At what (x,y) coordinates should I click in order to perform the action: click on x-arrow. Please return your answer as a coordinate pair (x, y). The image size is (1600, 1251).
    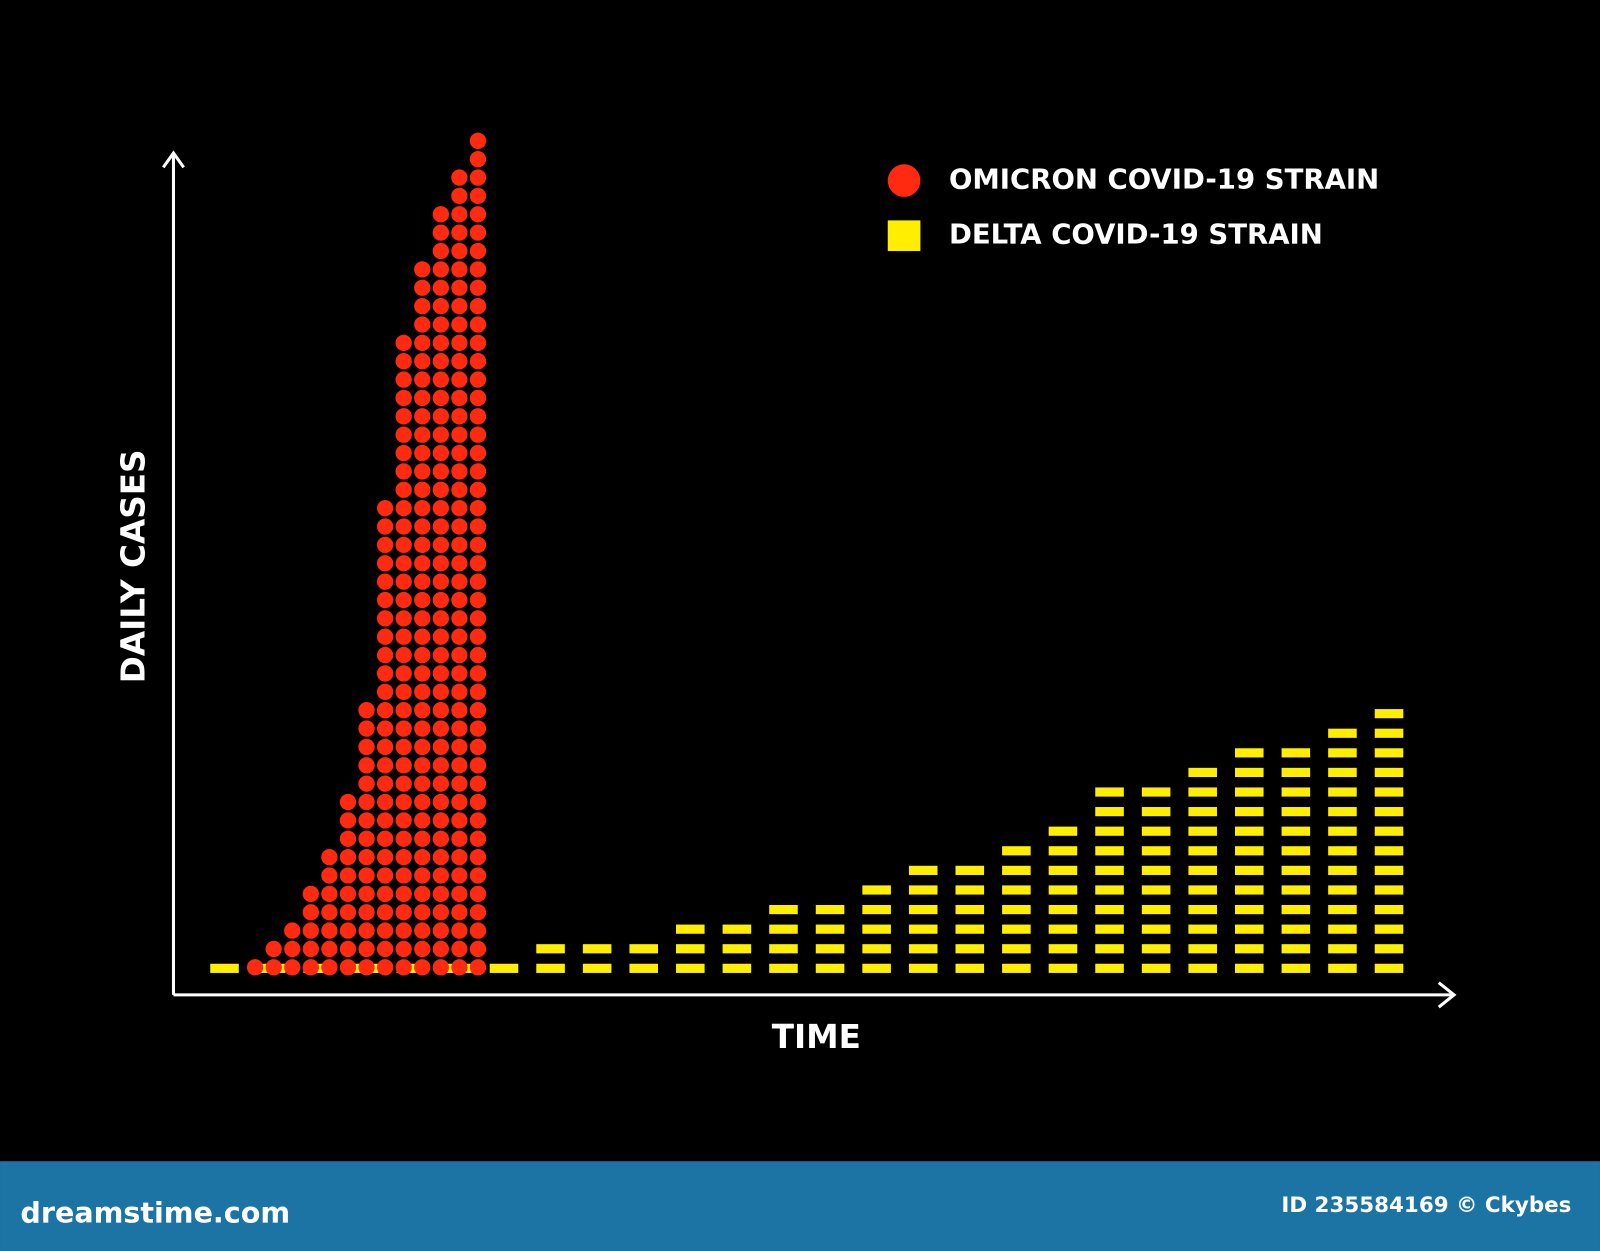
    Looking at the image, I should click on (1447, 995).